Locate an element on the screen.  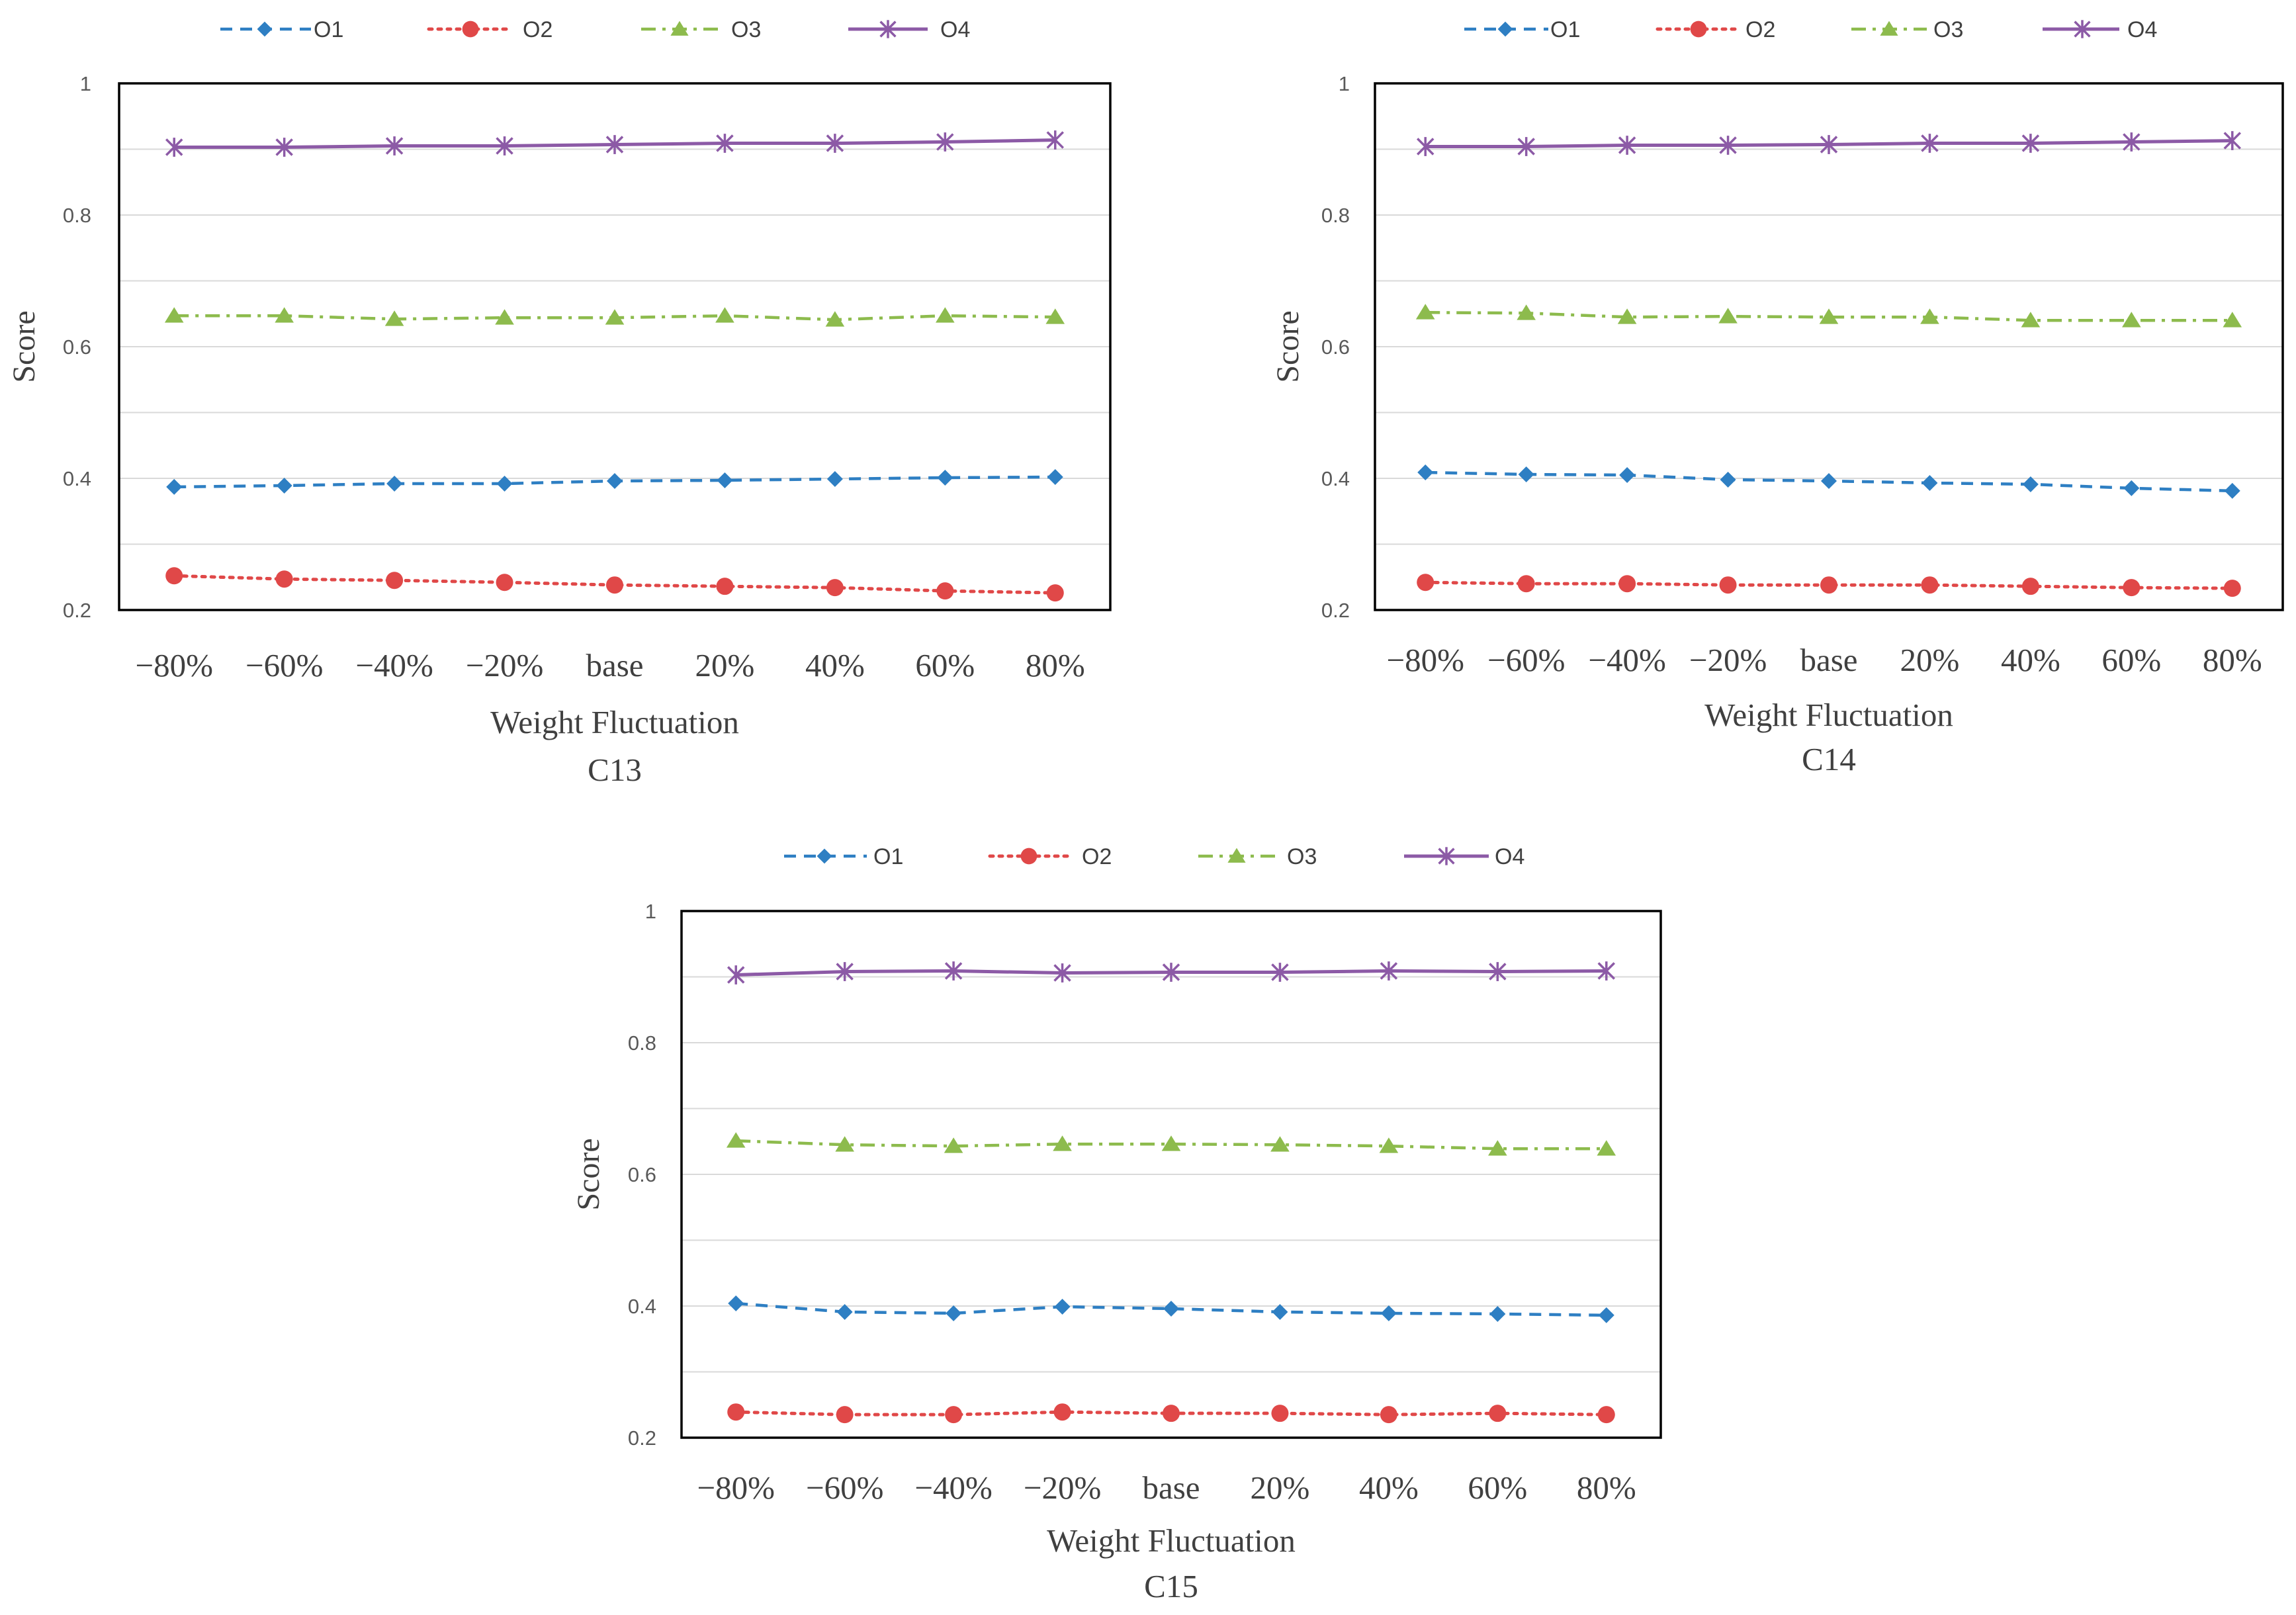
legend-entry-o3: O3 is located at coordinates (1907, 30).